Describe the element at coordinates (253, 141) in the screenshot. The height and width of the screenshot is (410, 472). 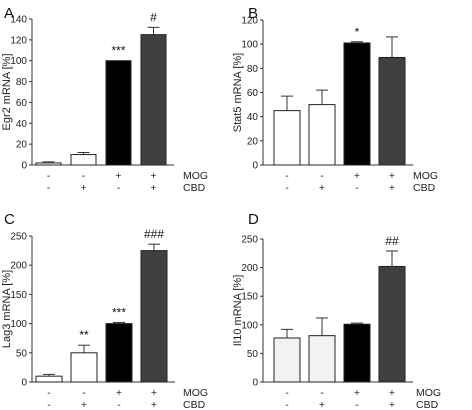
I see `y-tick-label: 20` at that location.